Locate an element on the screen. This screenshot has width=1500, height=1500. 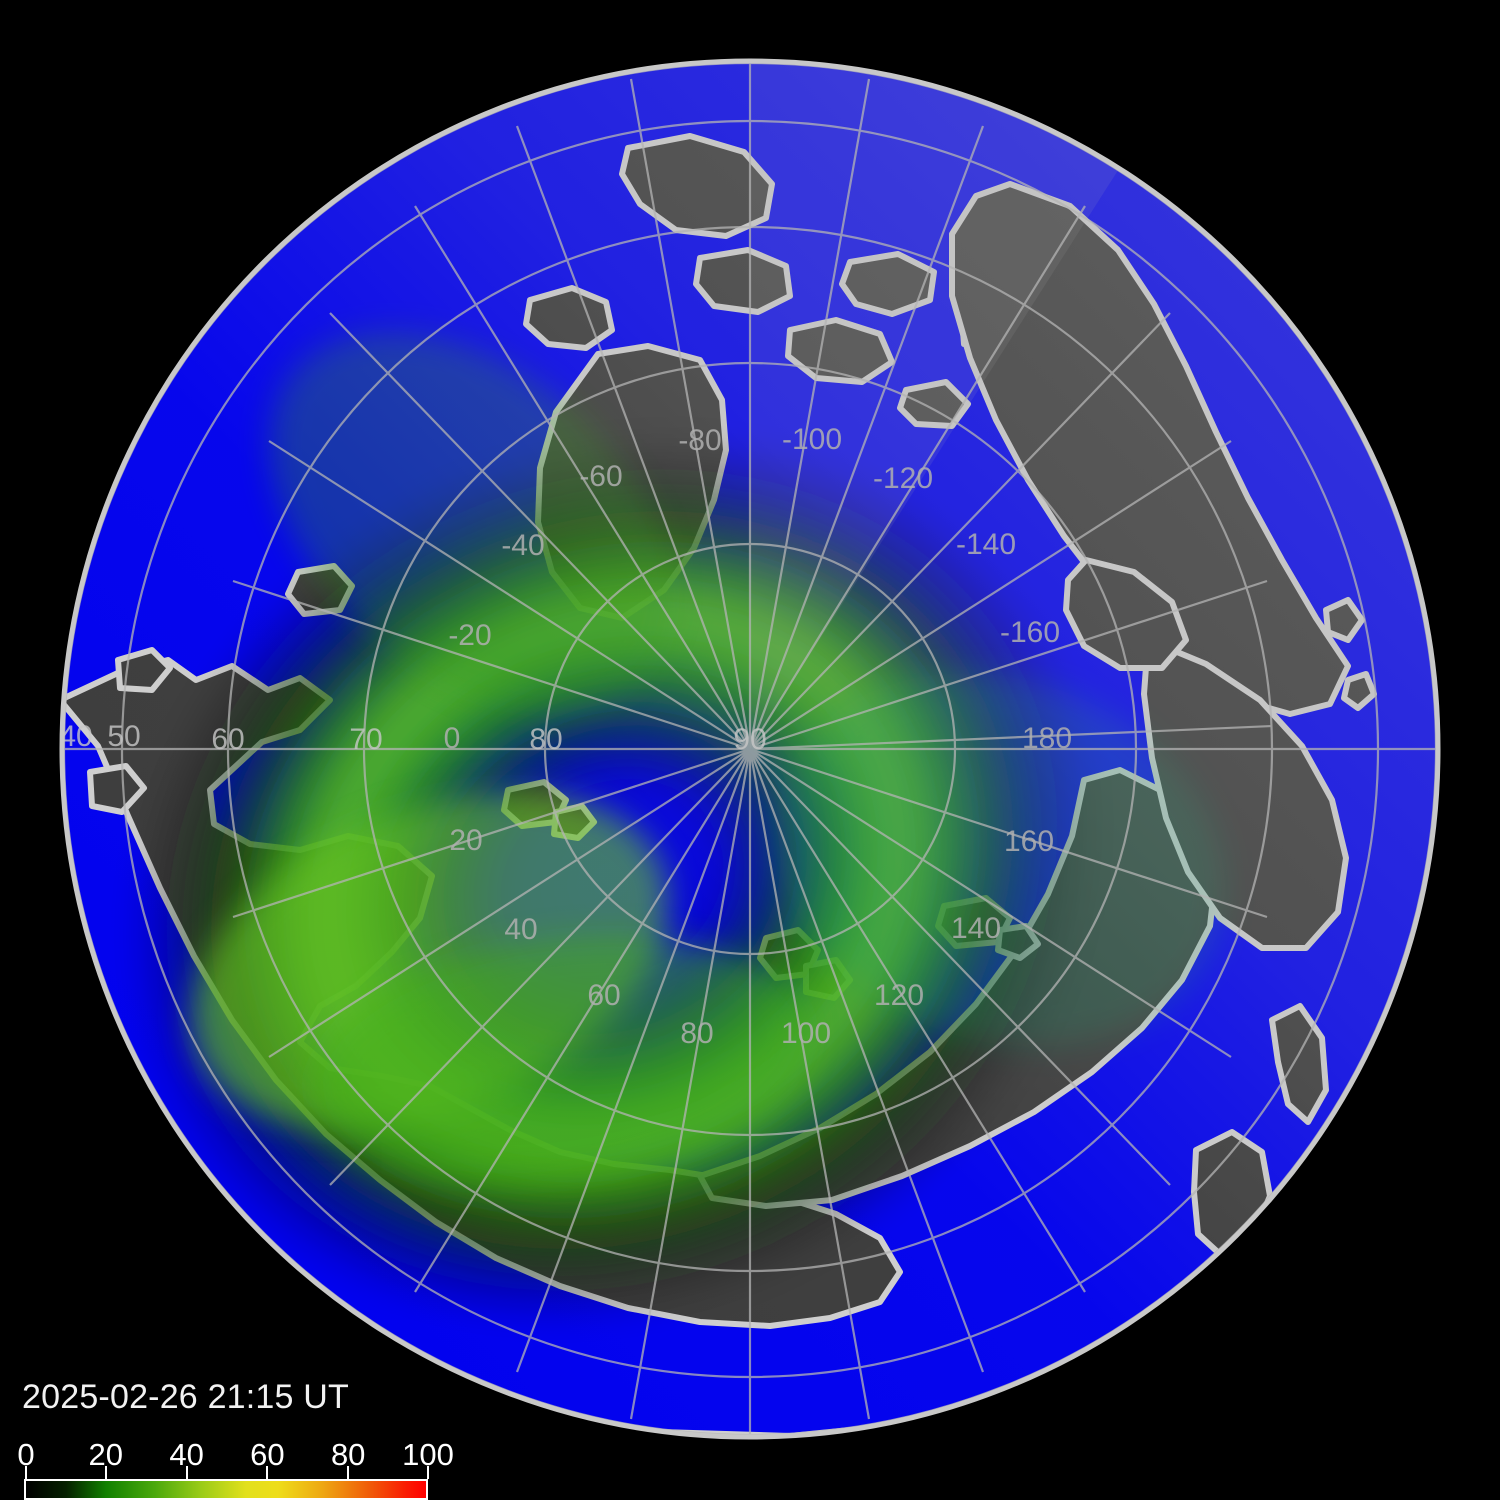
colorbar-gradient is located at coordinates (226, 1489).